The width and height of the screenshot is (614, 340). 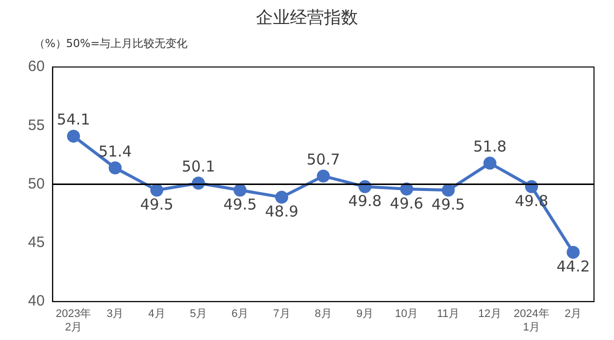 I want to click on data-label: 54.1, so click(x=73, y=119).